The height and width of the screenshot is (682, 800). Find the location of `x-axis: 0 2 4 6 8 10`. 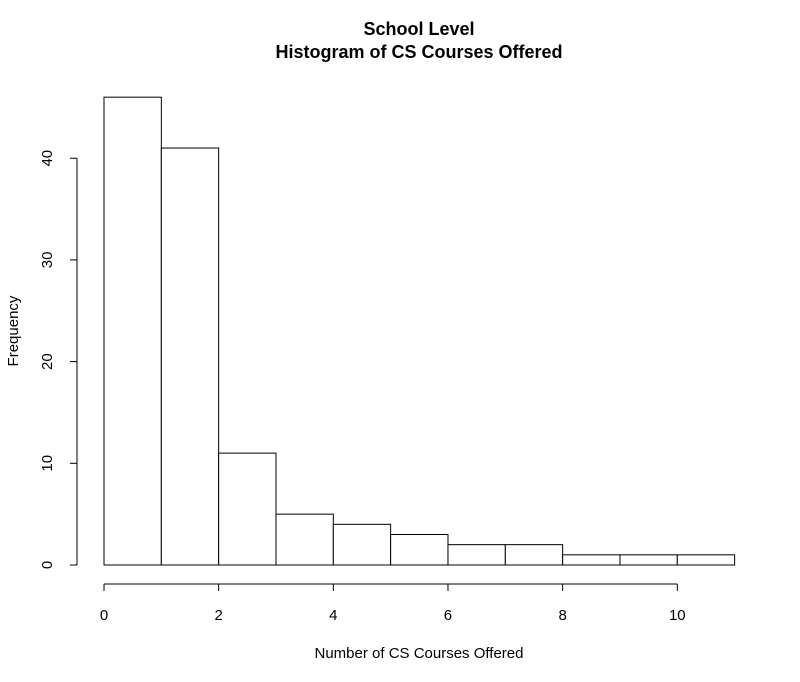

x-axis: 0 2 4 6 8 10 is located at coordinates (393, 603).